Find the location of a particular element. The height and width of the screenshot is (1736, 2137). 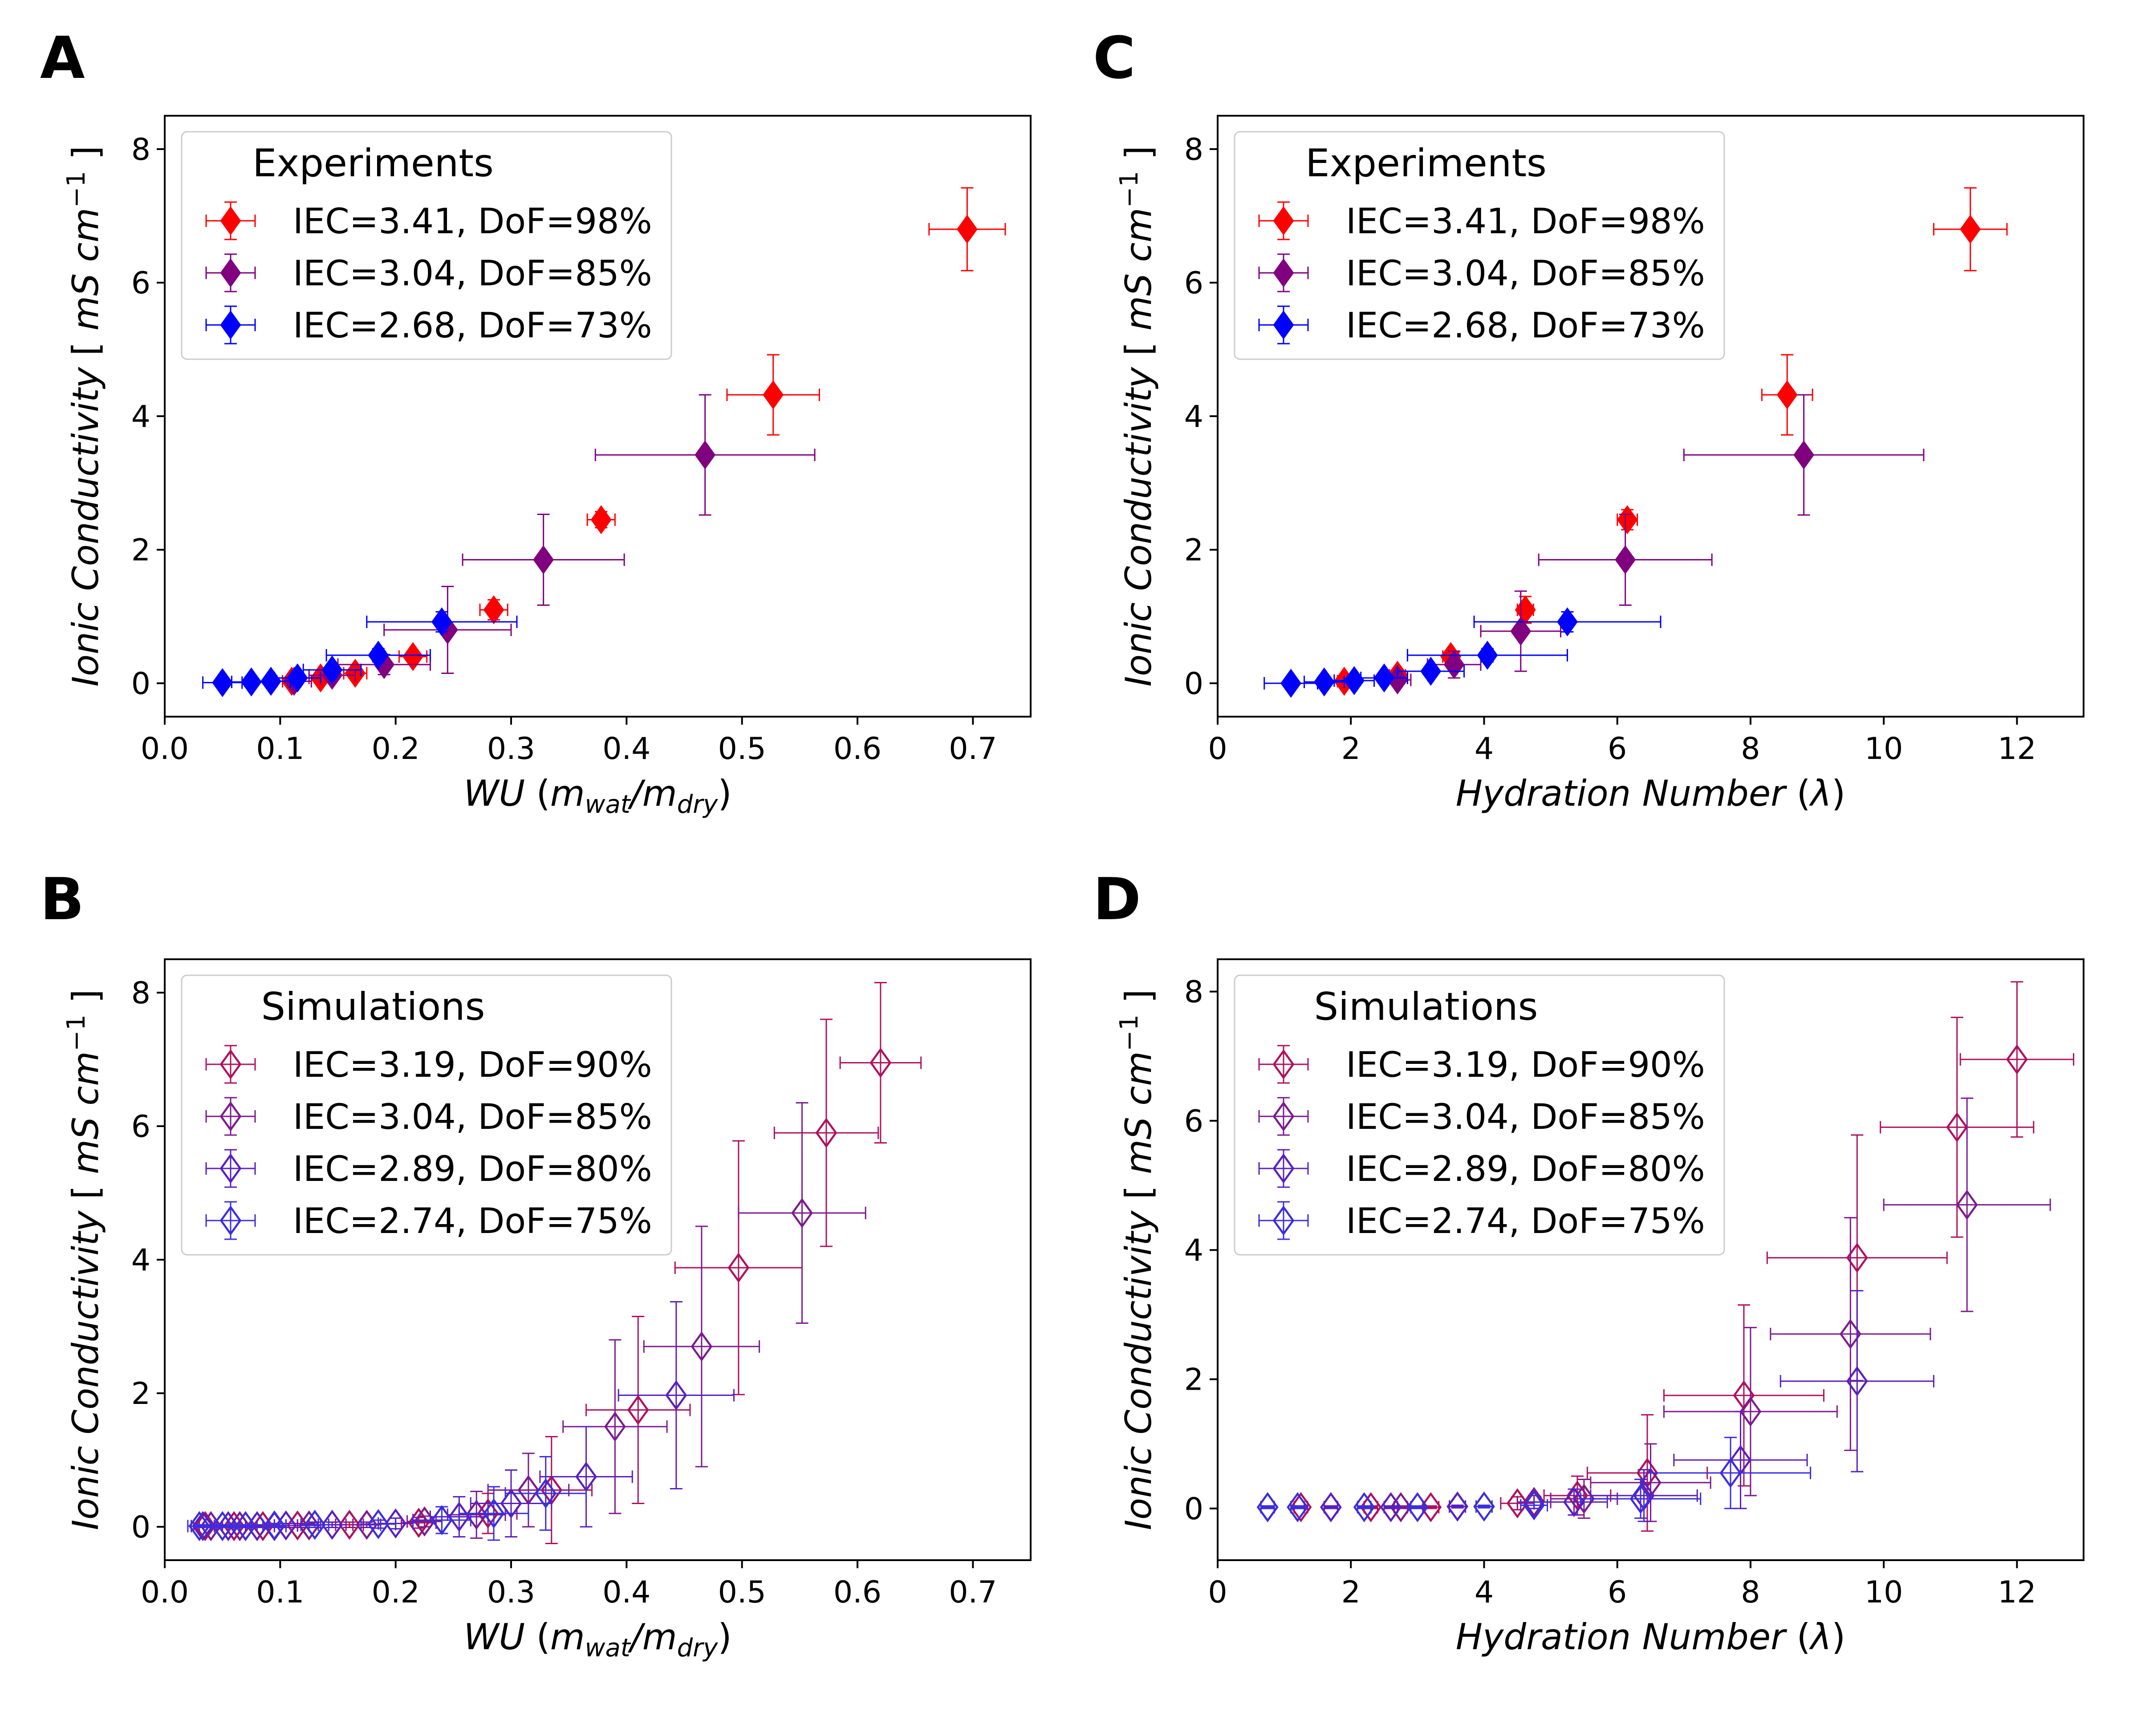

plot-frame is located at coordinates (1650, 1259).